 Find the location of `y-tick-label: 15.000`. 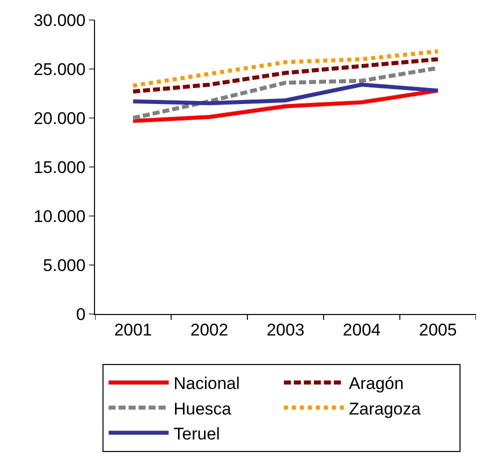

y-tick-label: 15.000 is located at coordinates (60, 167).